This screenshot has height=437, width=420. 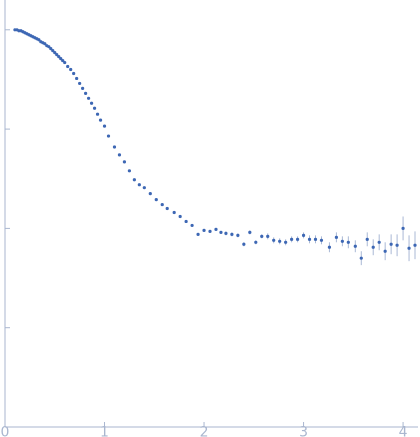 What do you see at coordinates (303, 431) in the screenshot?
I see `x-tick-label-3: 3` at bounding box center [303, 431].